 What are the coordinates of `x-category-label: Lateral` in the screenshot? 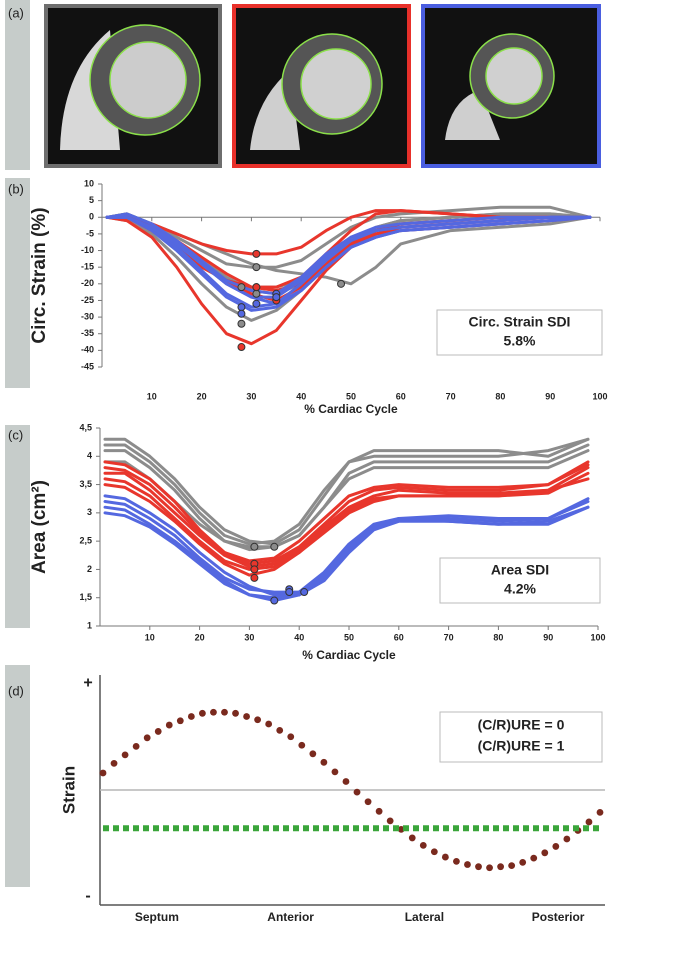 It's located at (424, 917).